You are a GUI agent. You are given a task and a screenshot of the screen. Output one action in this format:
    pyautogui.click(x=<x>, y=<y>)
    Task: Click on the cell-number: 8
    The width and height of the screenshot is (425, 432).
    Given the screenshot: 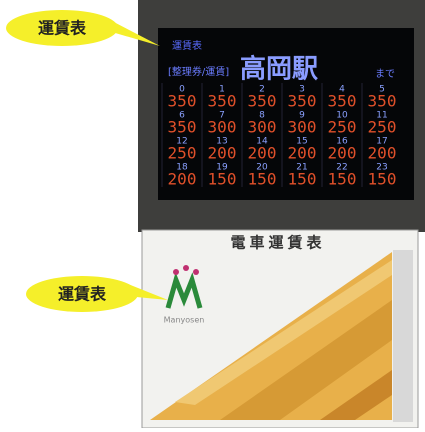 What is the action you would take?
    pyautogui.click(x=262, y=116)
    